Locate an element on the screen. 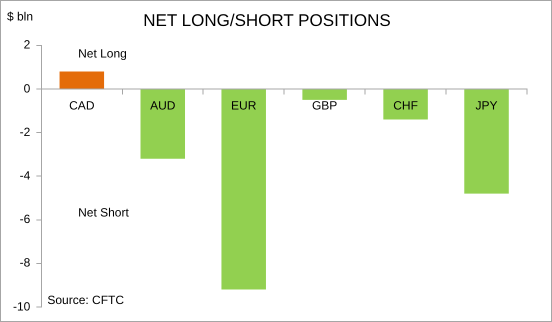 Image resolution: width=552 pixels, height=322 pixels. chart-title: NET LONG/SHORT POSITIONS is located at coordinates (267, 20).